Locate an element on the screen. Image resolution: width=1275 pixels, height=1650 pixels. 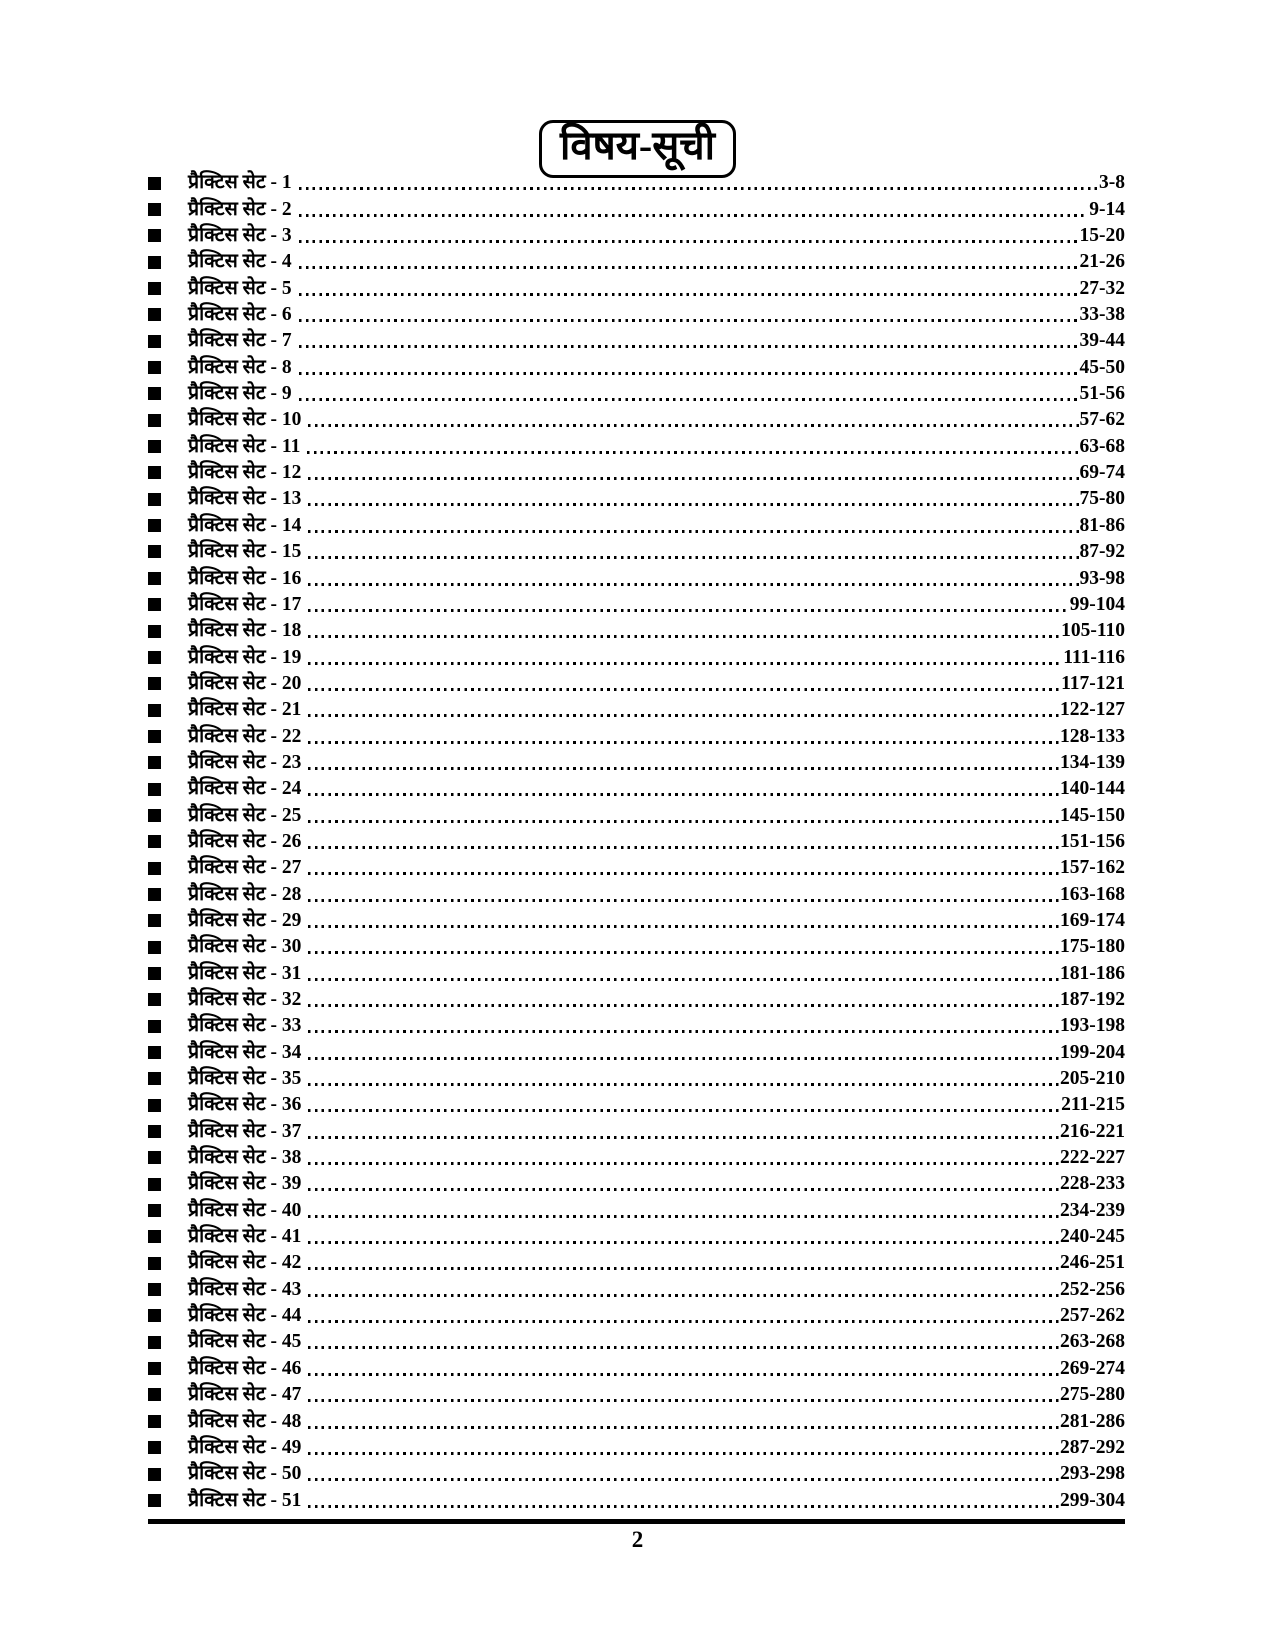
toc-row: प्रैक्टिस सेट - 36 211-215 is located at coordinates (636, 1104).